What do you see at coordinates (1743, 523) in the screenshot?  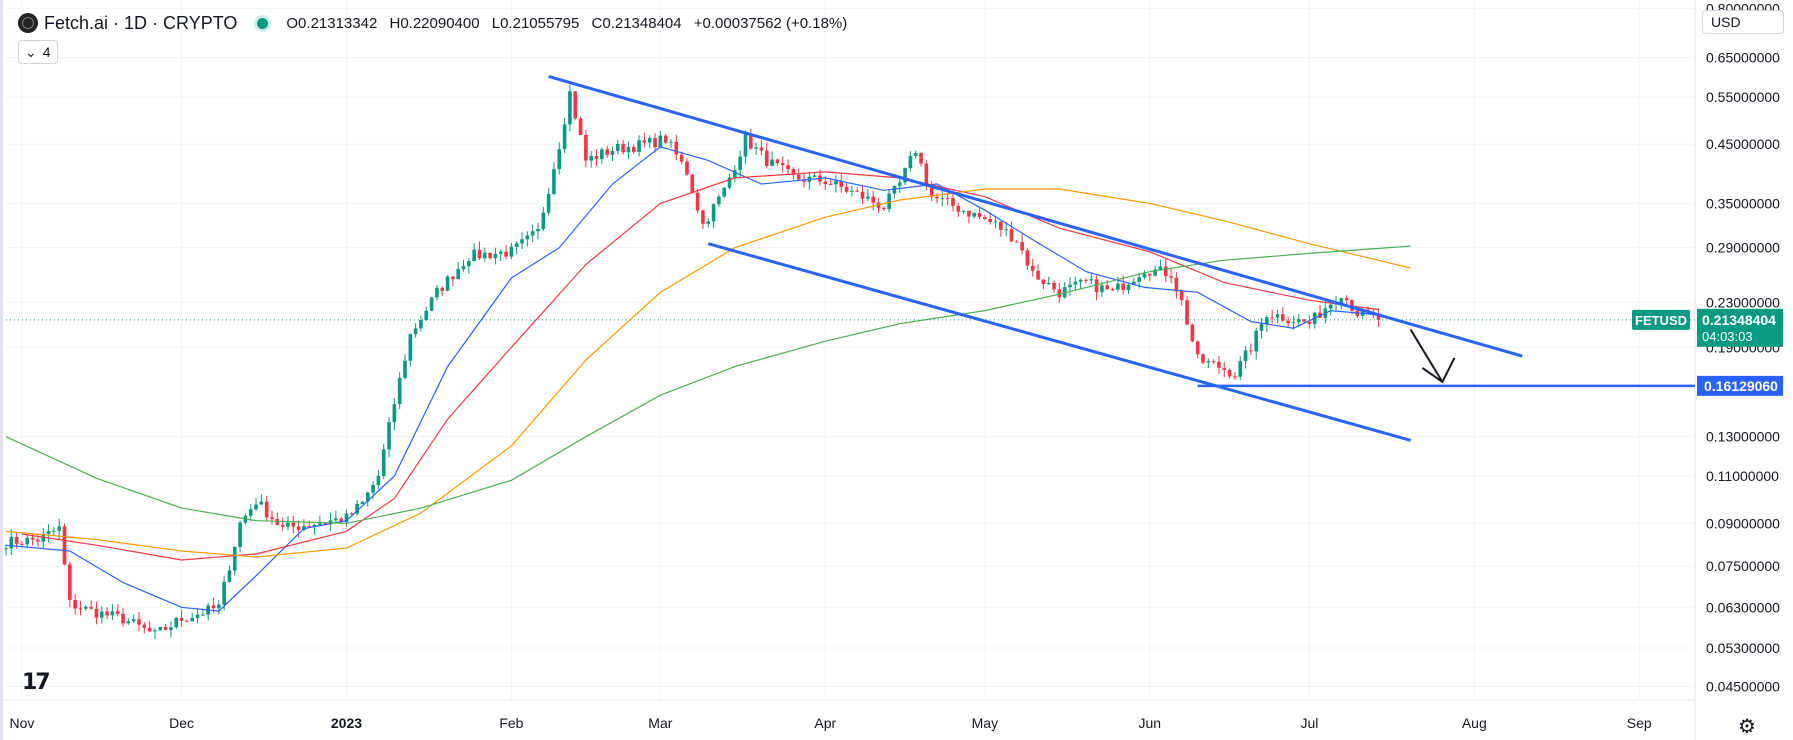 I see `y-tick-label: 0.09000000` at bounding box center [1743, 523].